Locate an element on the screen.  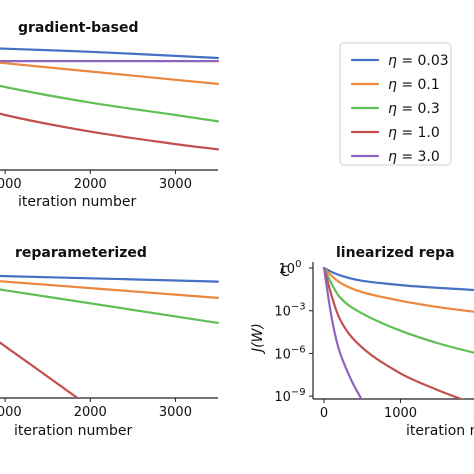
y-tick-label: 10⁻⁹ is located at coordinates (289, 396).